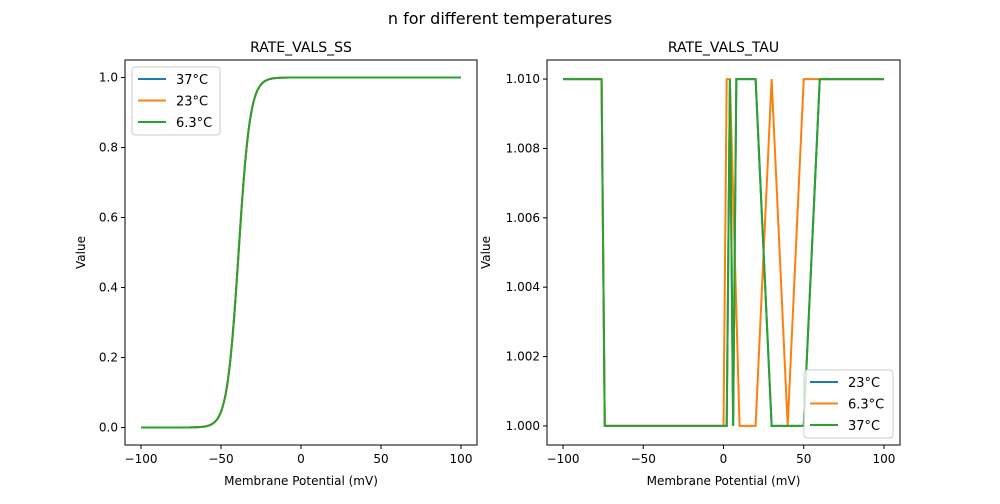 The height and width of the screenshot is (504, 1000). Describe the element at coordinates (301, 48) in the screenshot. I see `subplot-title: RATE_VALS_SS` at that location.